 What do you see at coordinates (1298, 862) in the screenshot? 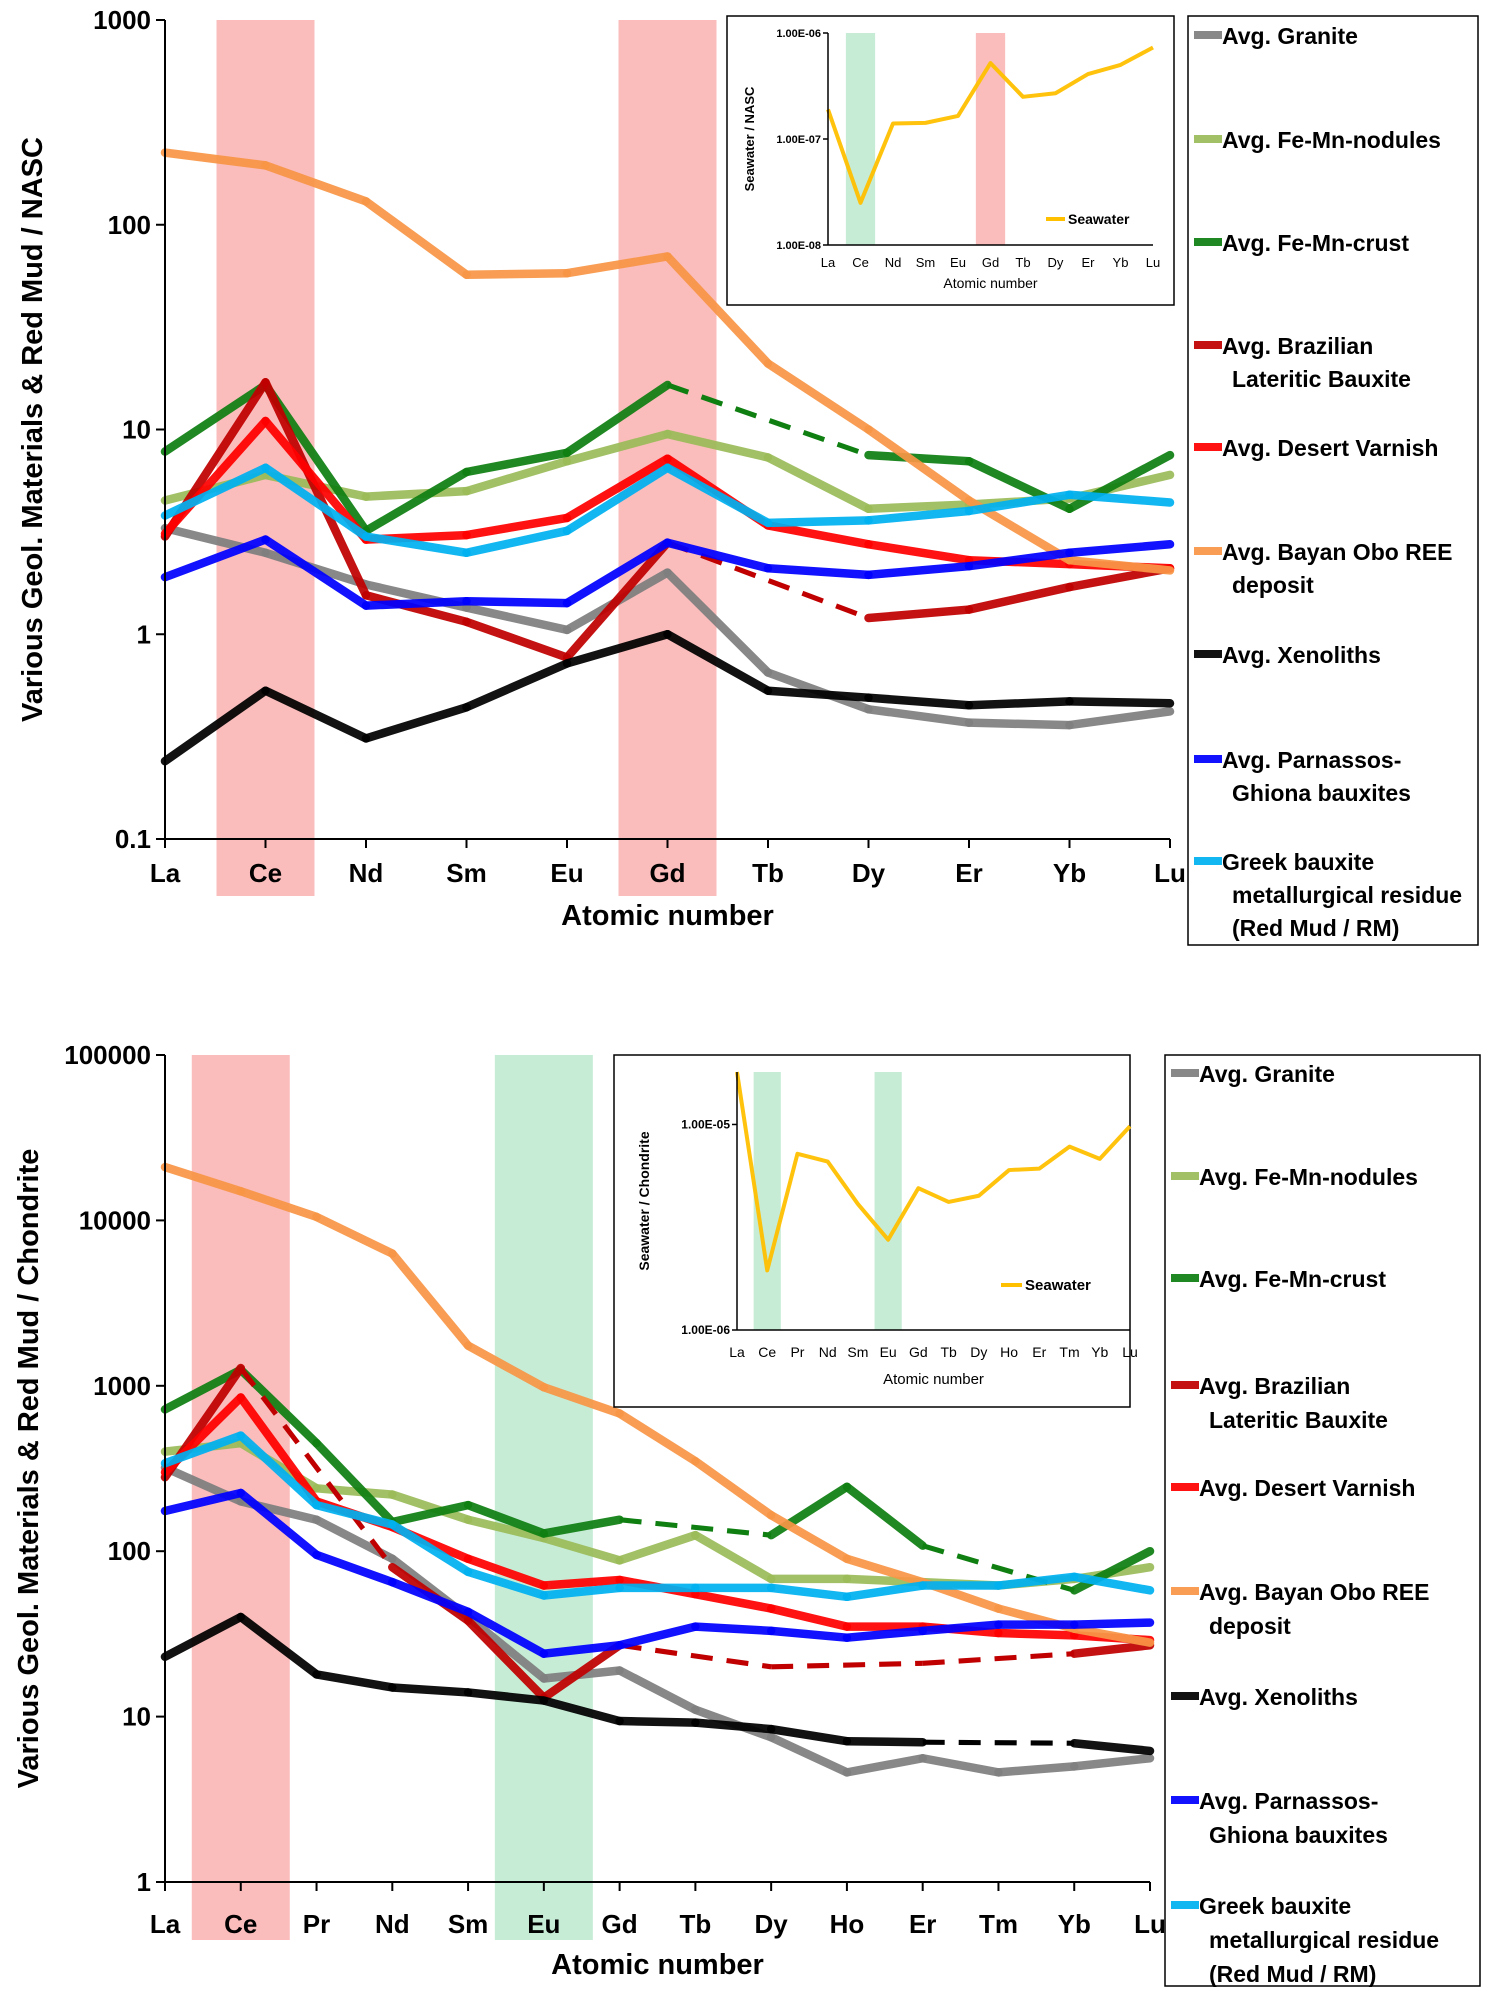
I see `legend-label: Greek bauxite` at bounding box center [1298, 862].